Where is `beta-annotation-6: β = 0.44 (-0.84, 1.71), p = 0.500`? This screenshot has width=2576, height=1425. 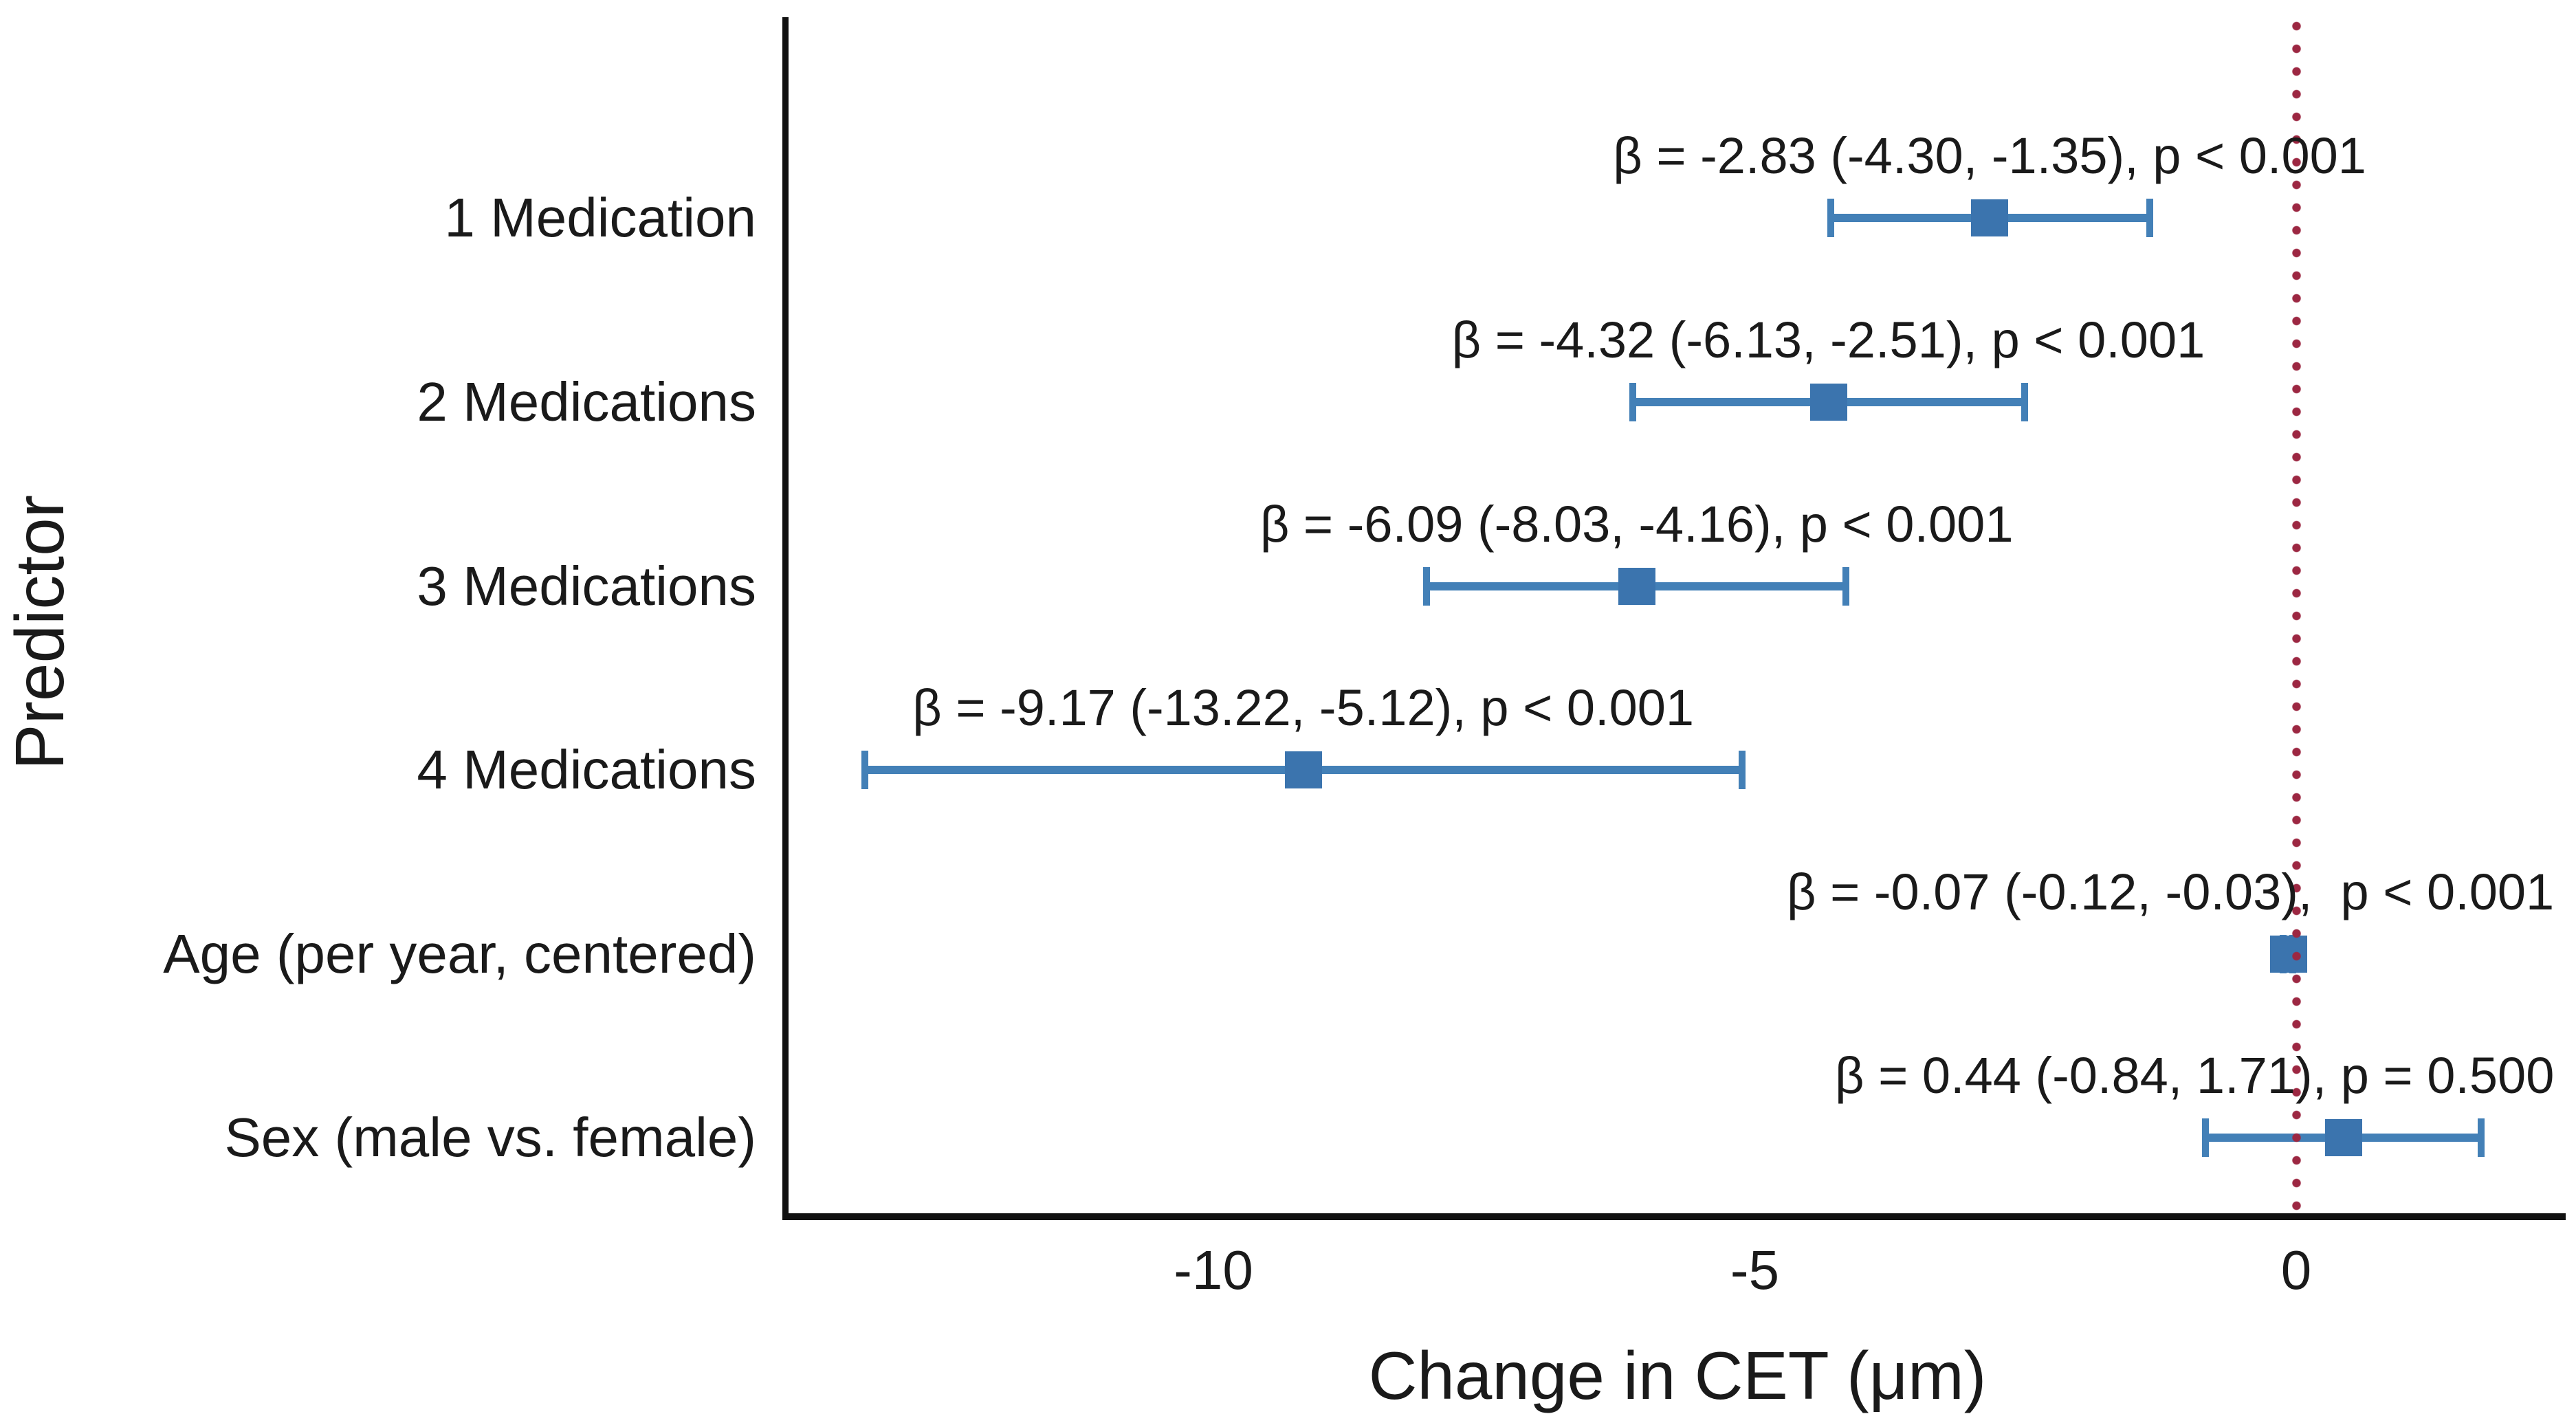
beta-annotation-6: β = 0.44 (-0.84, 1.71), p = 0.500 is located at coordinates (2195, 1076).